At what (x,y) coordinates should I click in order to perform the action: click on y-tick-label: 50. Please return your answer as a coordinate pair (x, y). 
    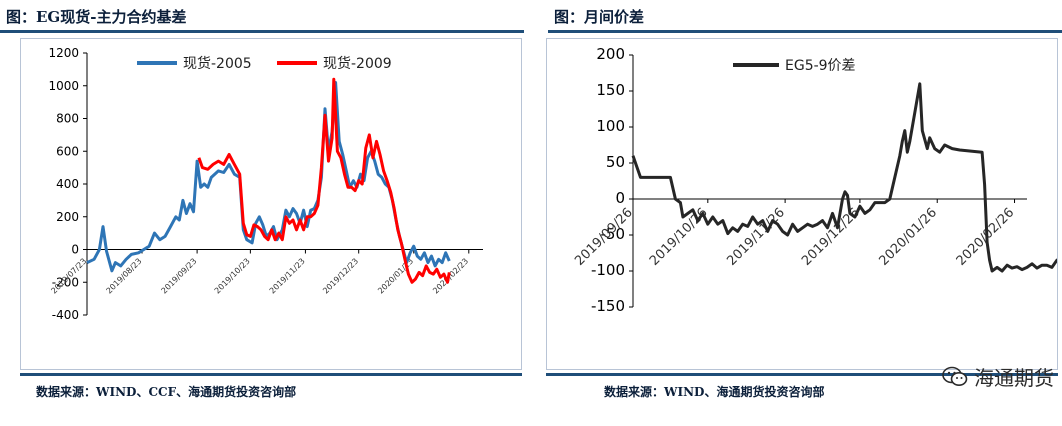
    Looking at the image, I should click on (615, 162).